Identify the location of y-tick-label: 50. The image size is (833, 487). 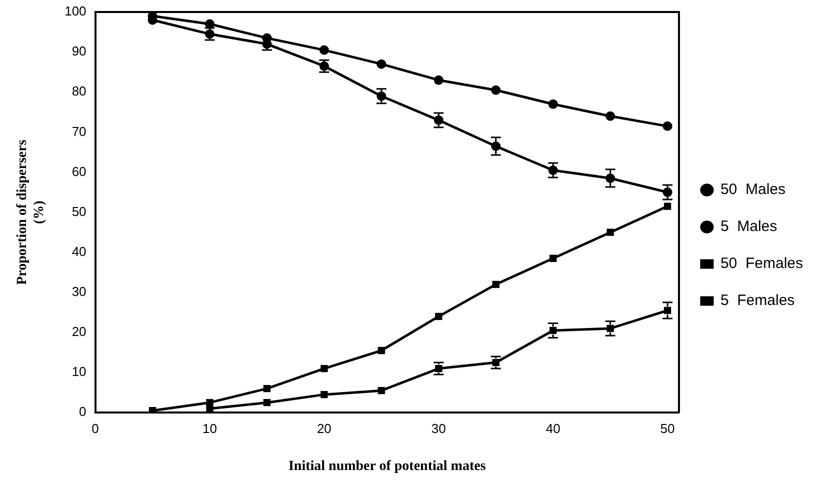
(79, 211).